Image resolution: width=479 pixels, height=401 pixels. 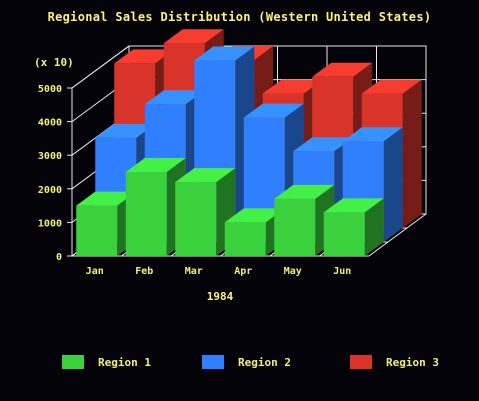 What do you see at coordinates (95, 271) in the screenshot?
I see `x-tick-label: Jan` at bounding box center [95, 271].